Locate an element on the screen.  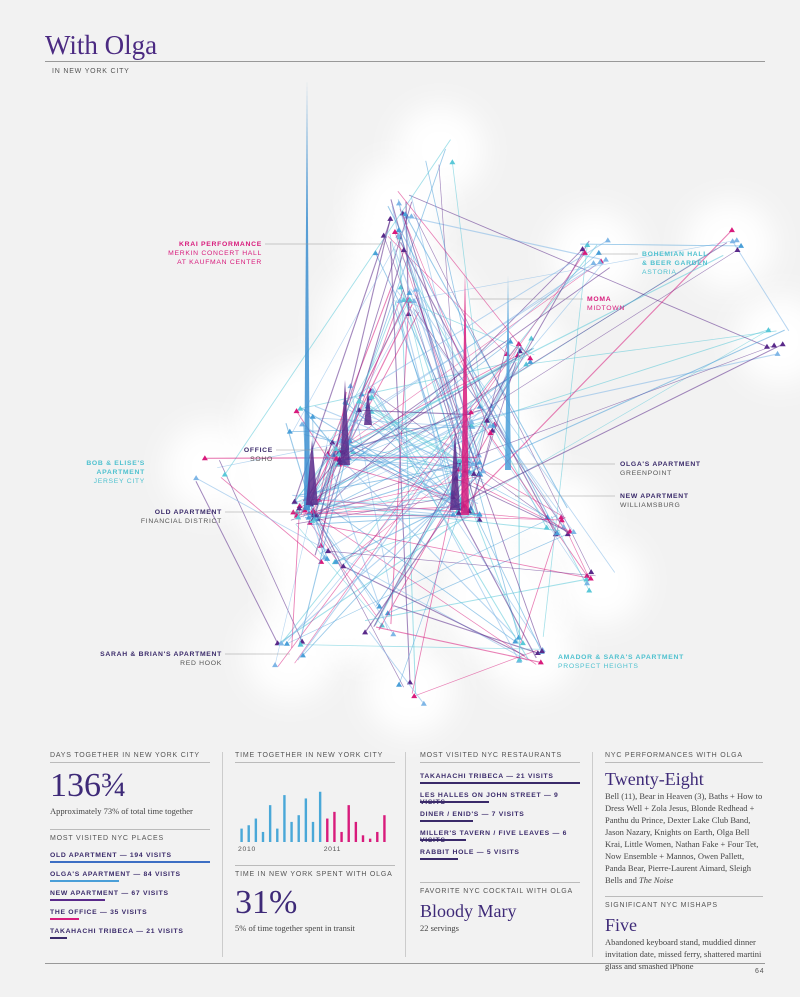
heading: FAVORITE NYC COCKTAIL WITH OLGA is located at coordinates (497, 891).